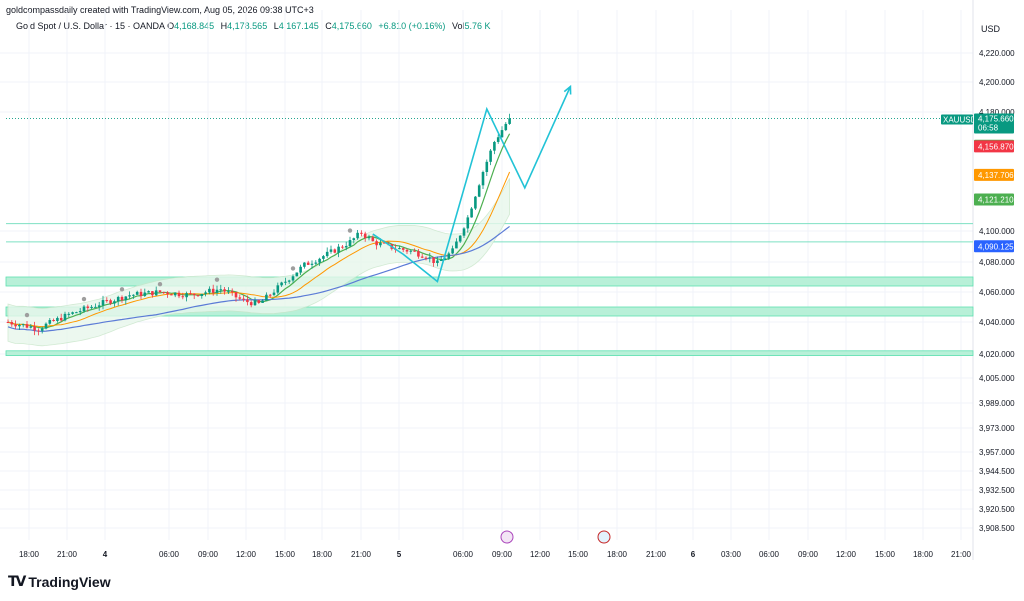 Image resolution: width=1024 pixels, height=601 pixels. What do you see at coordinates (578, 554) in the screenshot?
I see `time-tick-label: 15:00` at bounding box center [578, 554].